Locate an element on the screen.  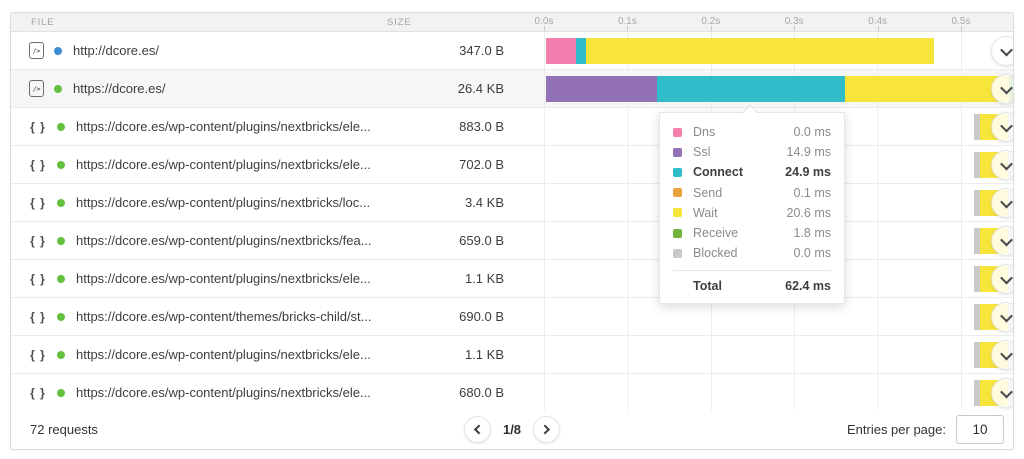
tooltip-metric-value: 20.6 ms is located at coordinates (808, 212).